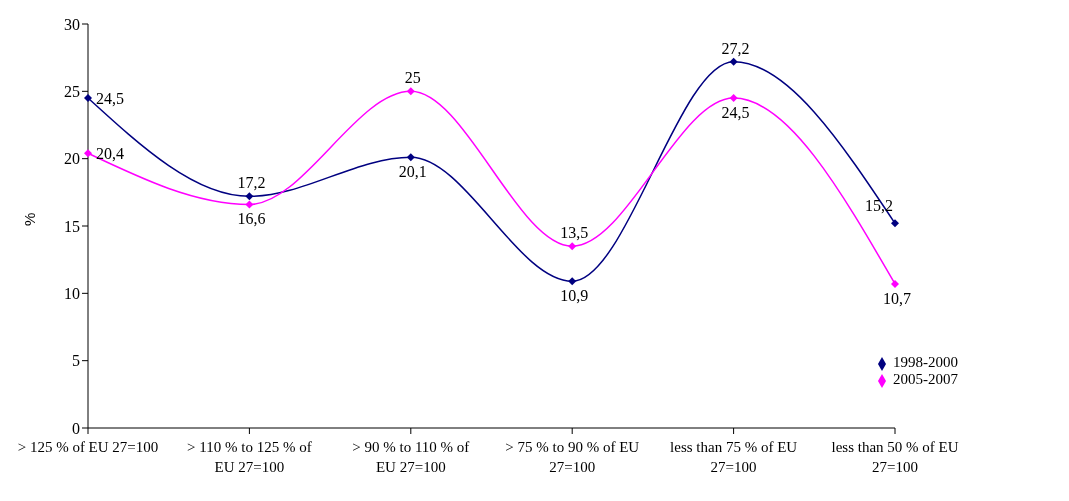  I want to click on y-tick-label: 20, so click(72, 159).